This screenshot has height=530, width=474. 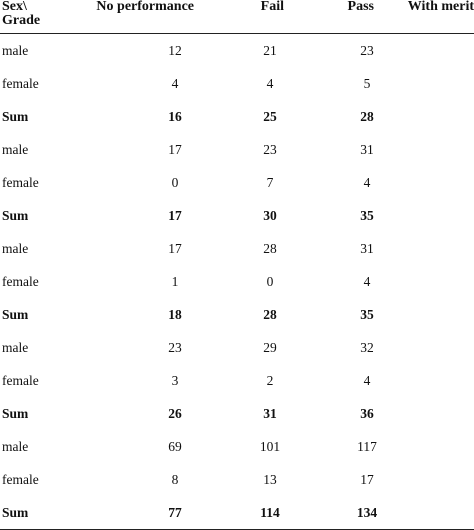 What do you see at coordinates (35, 17) in the screenshot?
I see `header-sex-grade: Sex\ Grade` at bounding box center [35, 17].